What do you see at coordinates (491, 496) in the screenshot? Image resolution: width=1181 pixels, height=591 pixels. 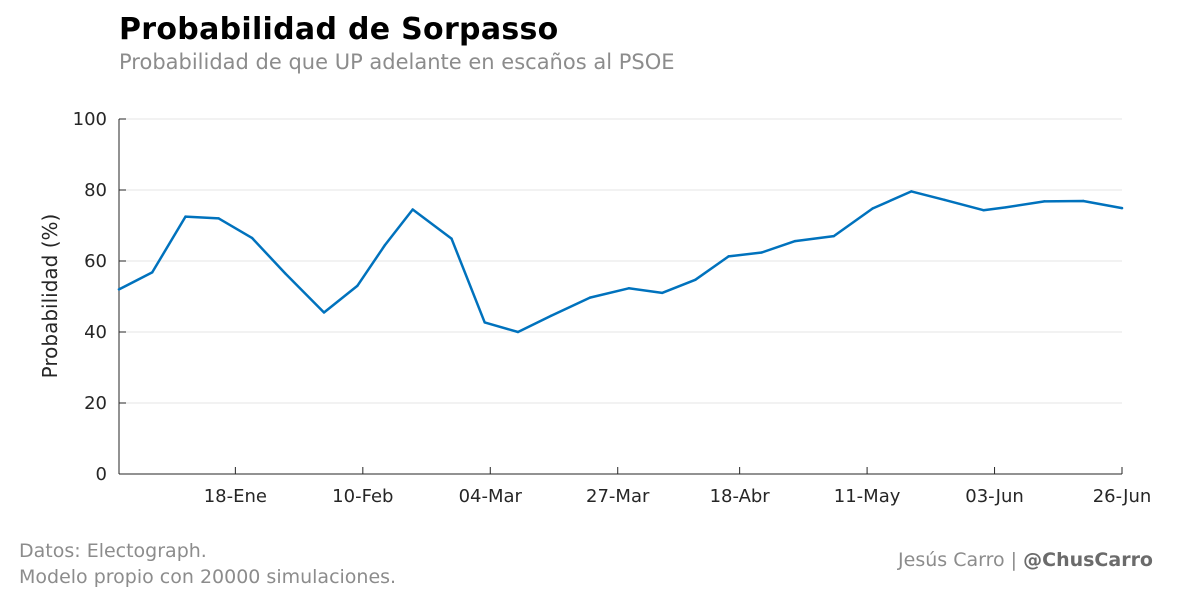 I see `x-tick-label: 04-Mar` at bounding box center [491, 496].